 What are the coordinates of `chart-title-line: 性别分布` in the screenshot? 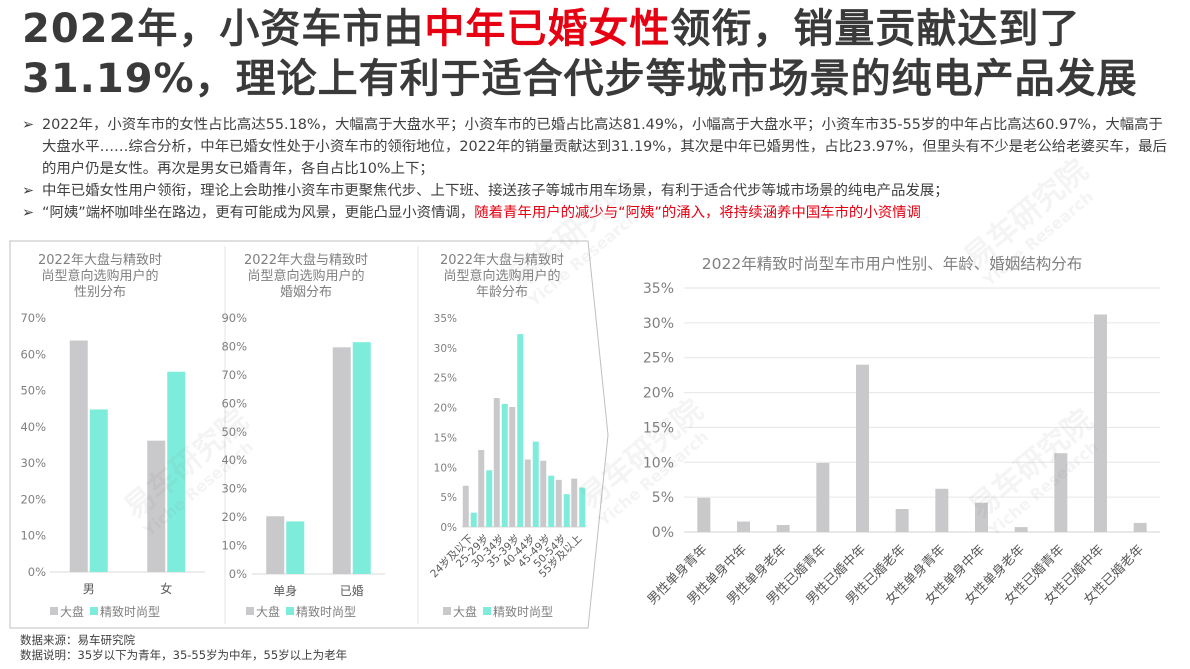 It's located at (100, 292).